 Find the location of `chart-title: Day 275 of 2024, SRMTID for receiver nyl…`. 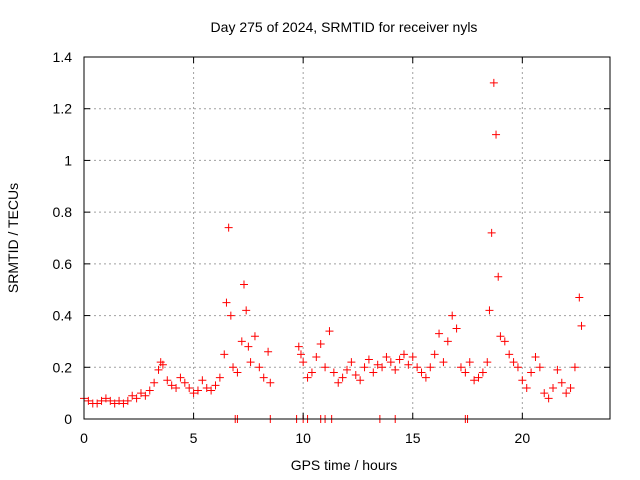

chart-title: Day 275 of 2024, SRMTID for receiver nyl… is located at coordinates (344, 27).